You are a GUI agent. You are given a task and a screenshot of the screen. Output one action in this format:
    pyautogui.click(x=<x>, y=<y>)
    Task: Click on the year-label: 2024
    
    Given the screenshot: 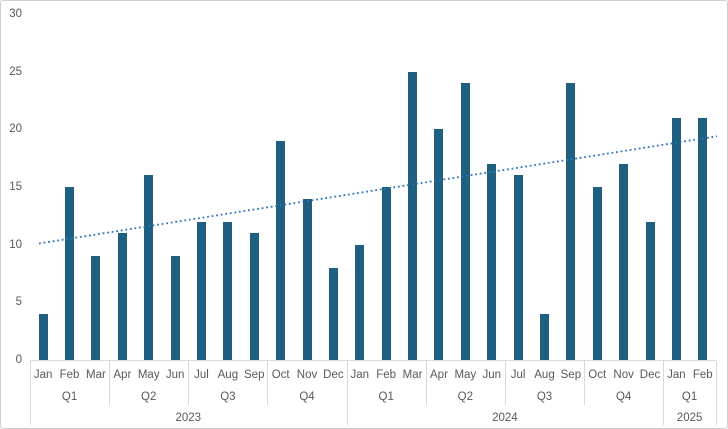 What is the action you would take?
    pyautogui.click(x=505, y=418)
    